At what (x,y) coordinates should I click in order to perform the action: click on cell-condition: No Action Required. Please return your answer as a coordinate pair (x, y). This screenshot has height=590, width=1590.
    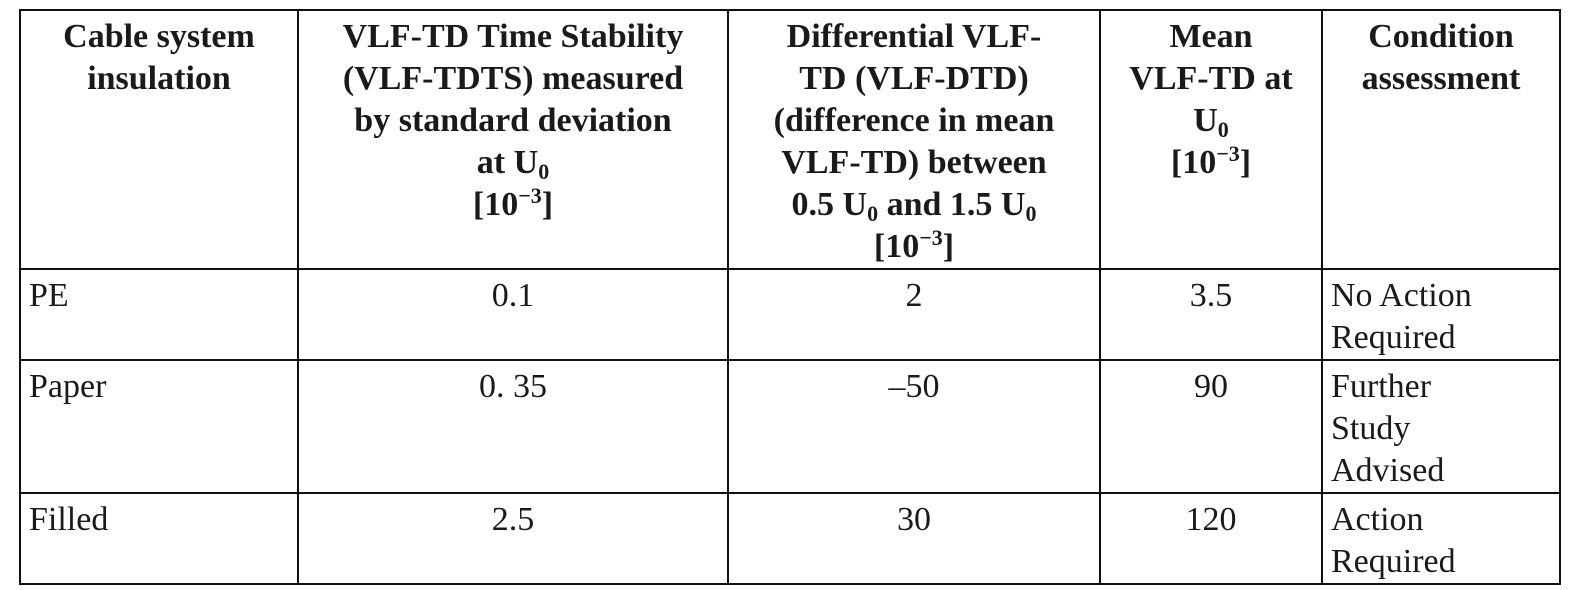
    Looking at the image, I should click on (1441, 314).